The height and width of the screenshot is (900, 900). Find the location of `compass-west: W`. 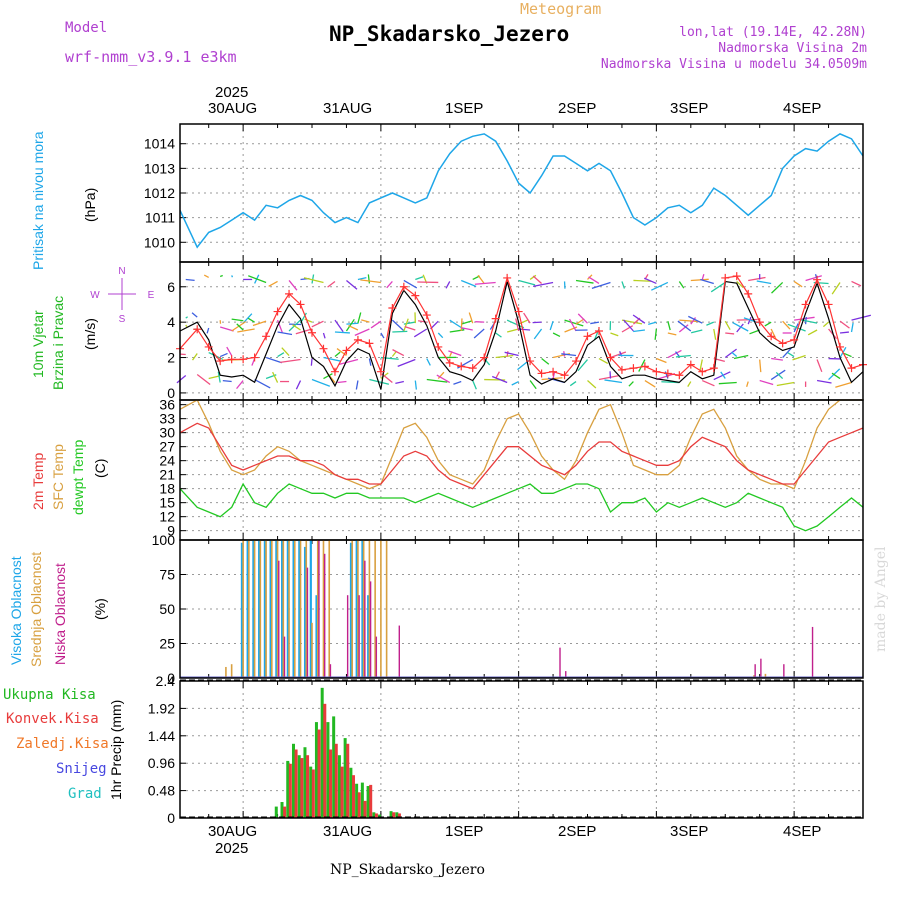

compass-west: W is located at coordinates (95, 295).